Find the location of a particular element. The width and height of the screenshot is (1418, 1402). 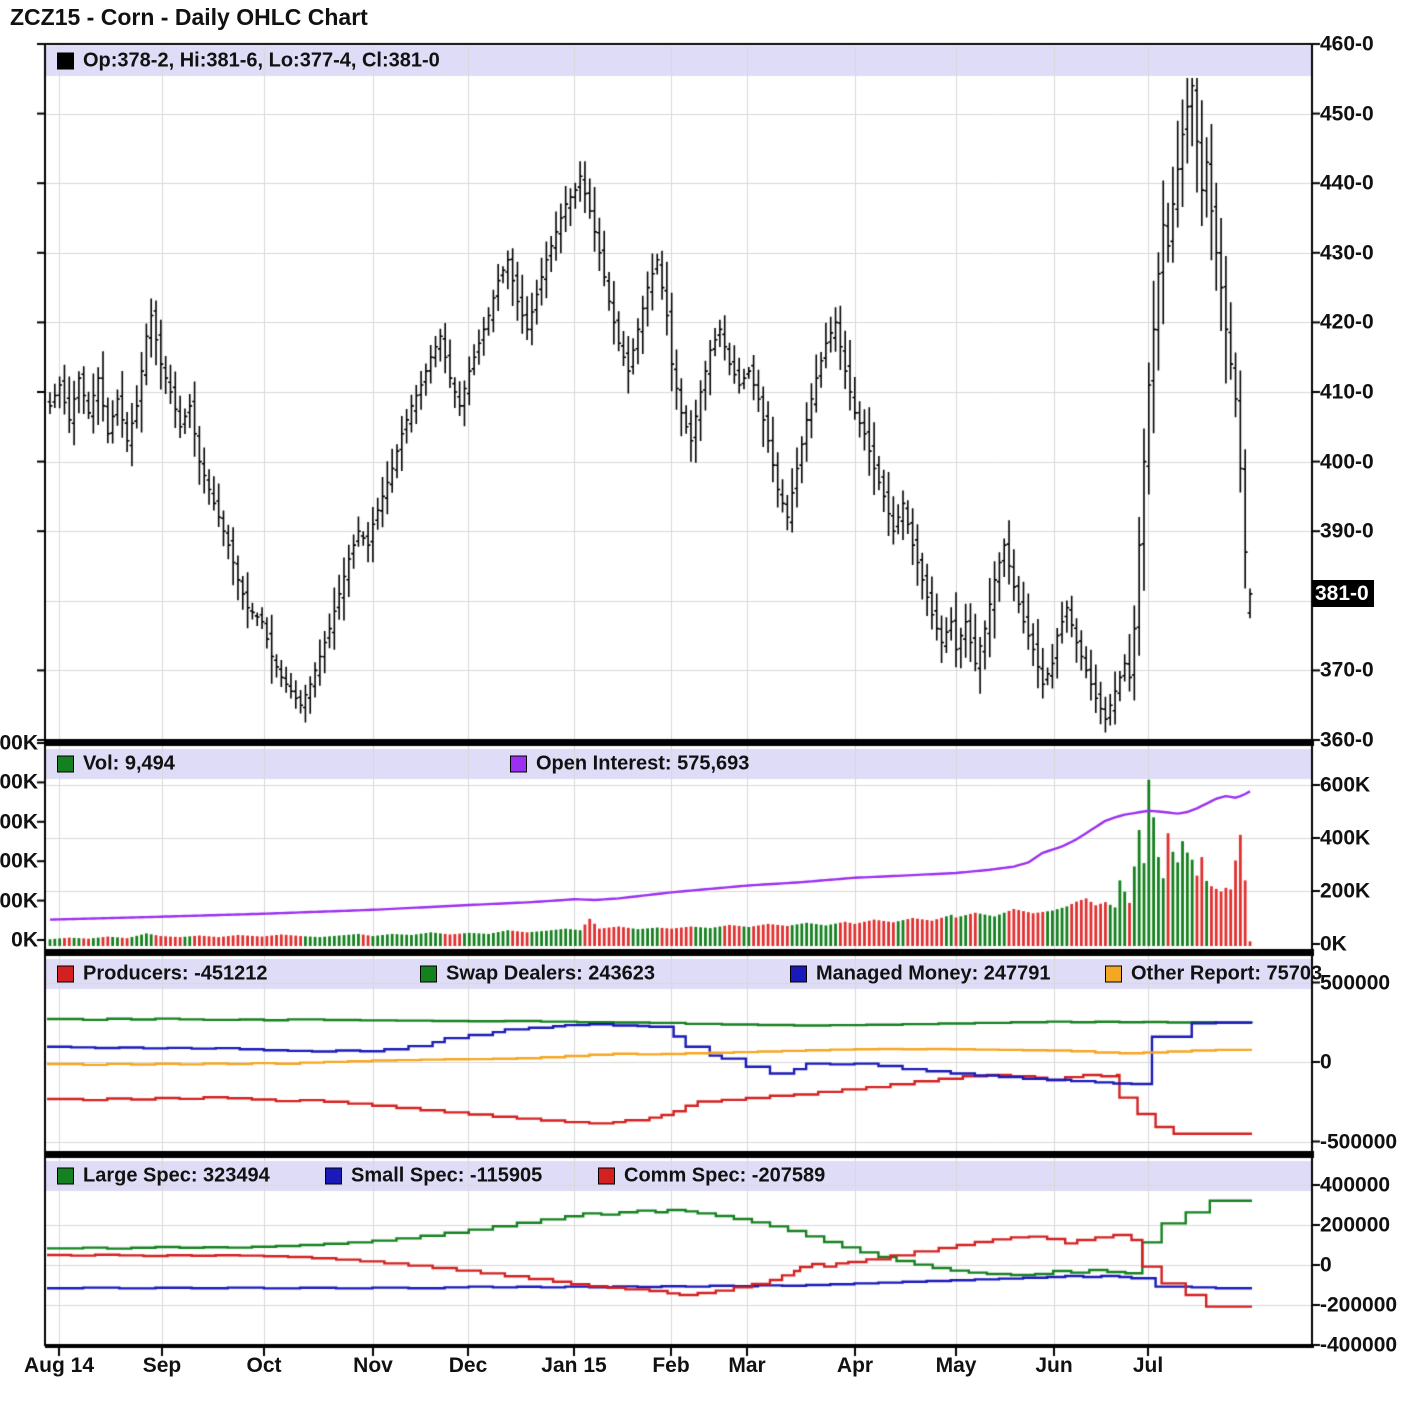

cot-disaggregated-axis-tick-label: 500000 is located at coordinates (1355, 982).